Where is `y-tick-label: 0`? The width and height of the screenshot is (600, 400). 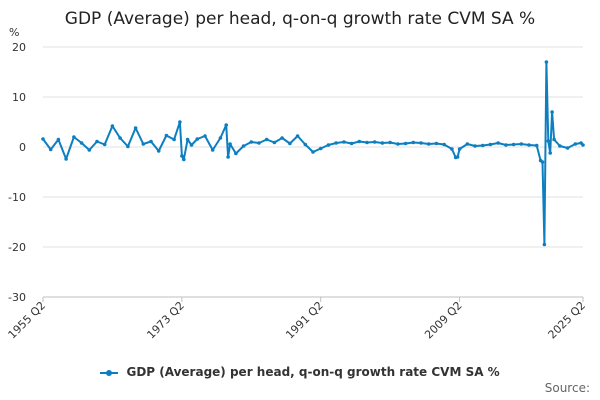 y-tick-label: 0 is located at coordinates (22, 147).